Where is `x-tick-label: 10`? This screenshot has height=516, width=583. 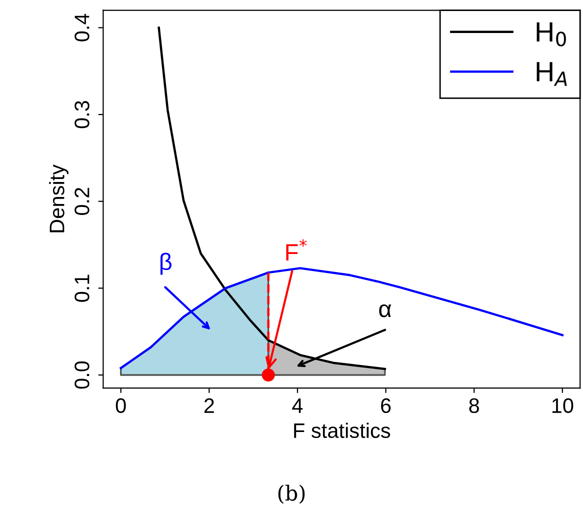
x-tick-label: 10 is located at coordinates (563, 406).